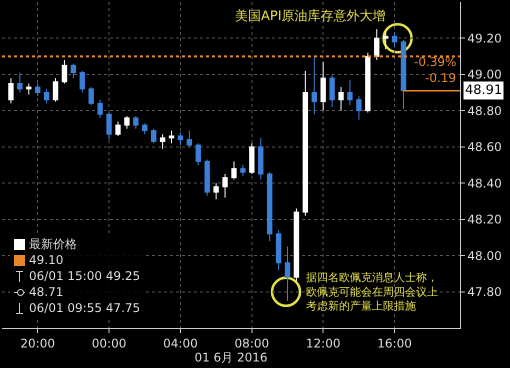 This screenshot has height=368, width=510. I want to click on annotation: 06/01 09:55 47.75, so click(84, 308).